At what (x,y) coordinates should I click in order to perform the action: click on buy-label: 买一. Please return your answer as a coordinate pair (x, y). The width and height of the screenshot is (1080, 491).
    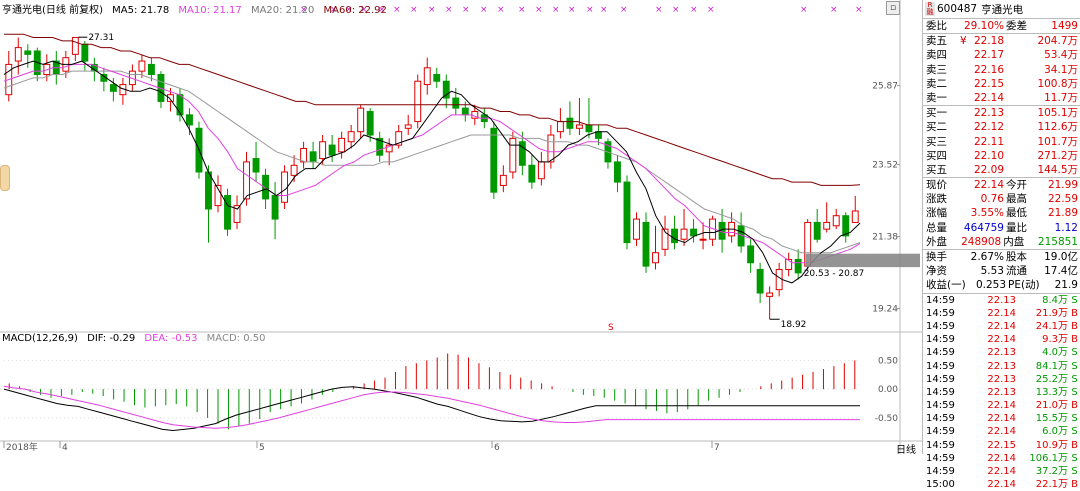
    Looking at the image, I should click on (936, 113).